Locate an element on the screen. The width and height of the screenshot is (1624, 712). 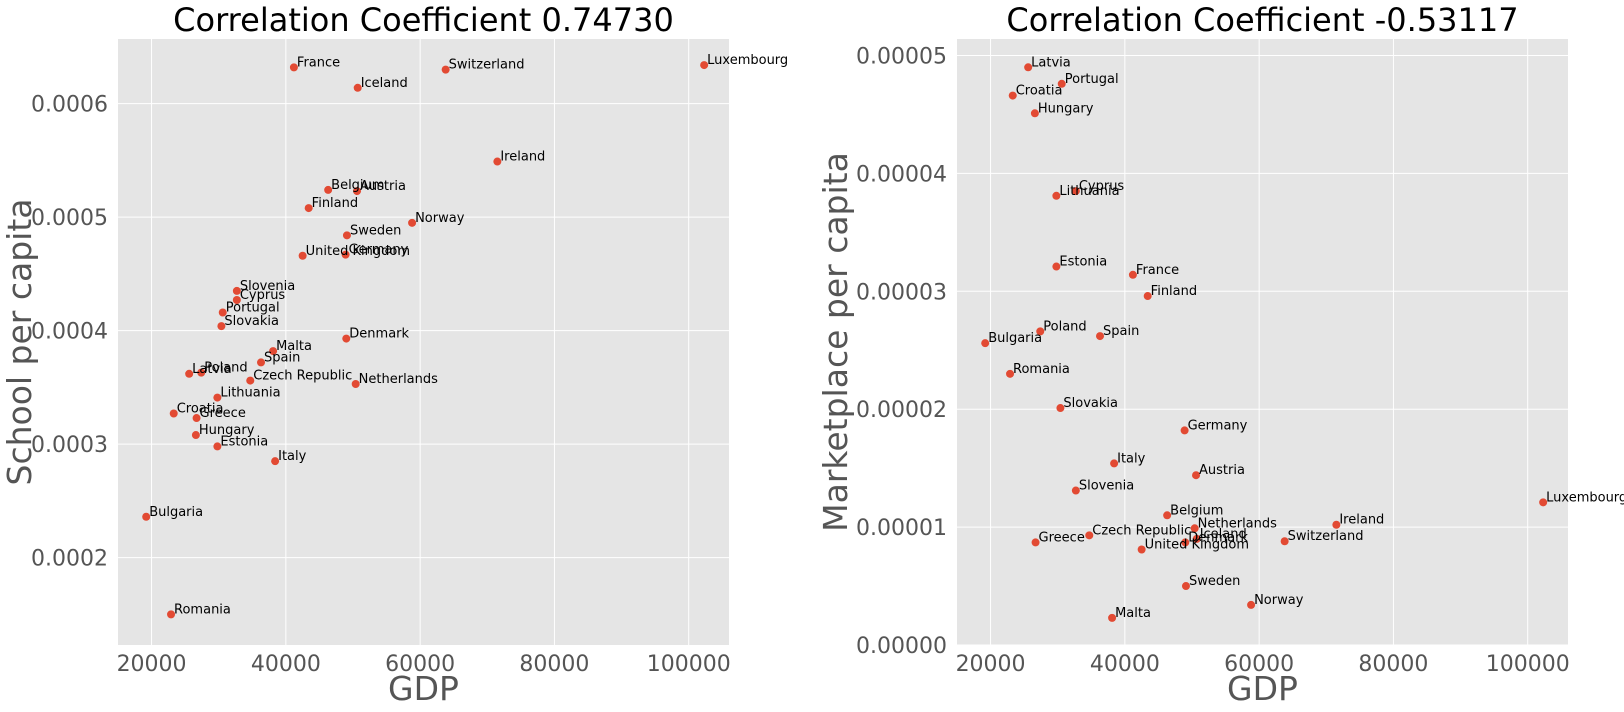
left-x-tick-label: 20000 is located at coordinates (152, 664).